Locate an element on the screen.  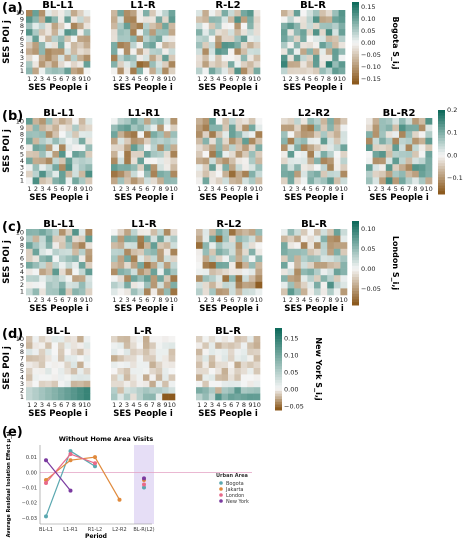
data-point is located at coordinates (70, 451).